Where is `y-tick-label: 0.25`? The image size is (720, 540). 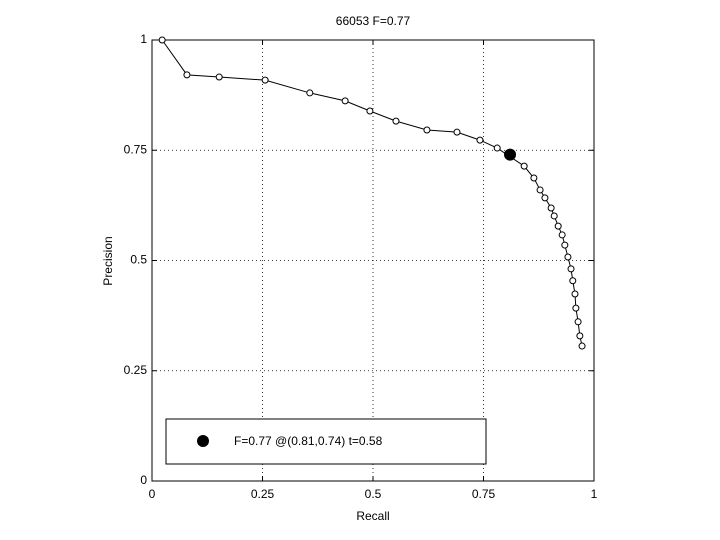 y-tick-label: 0.25 is located at coordinates (136, 370).